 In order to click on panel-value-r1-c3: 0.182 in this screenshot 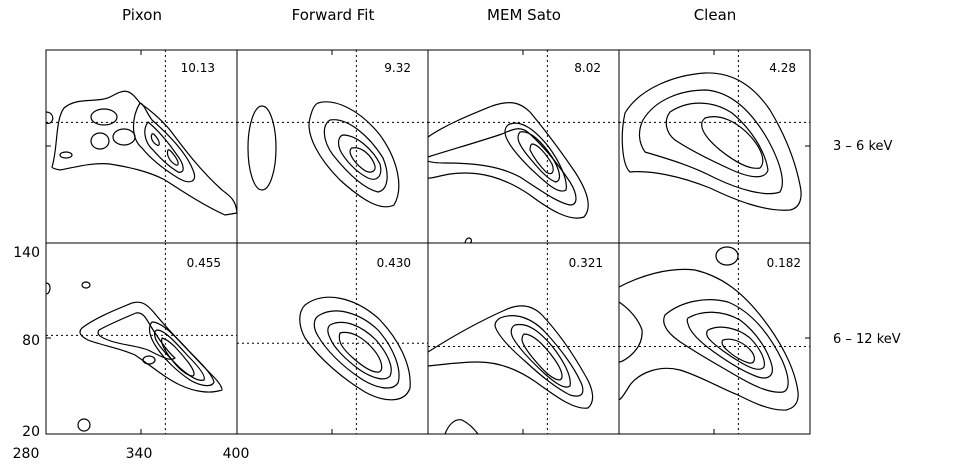, I will do `click(784, 263)`.